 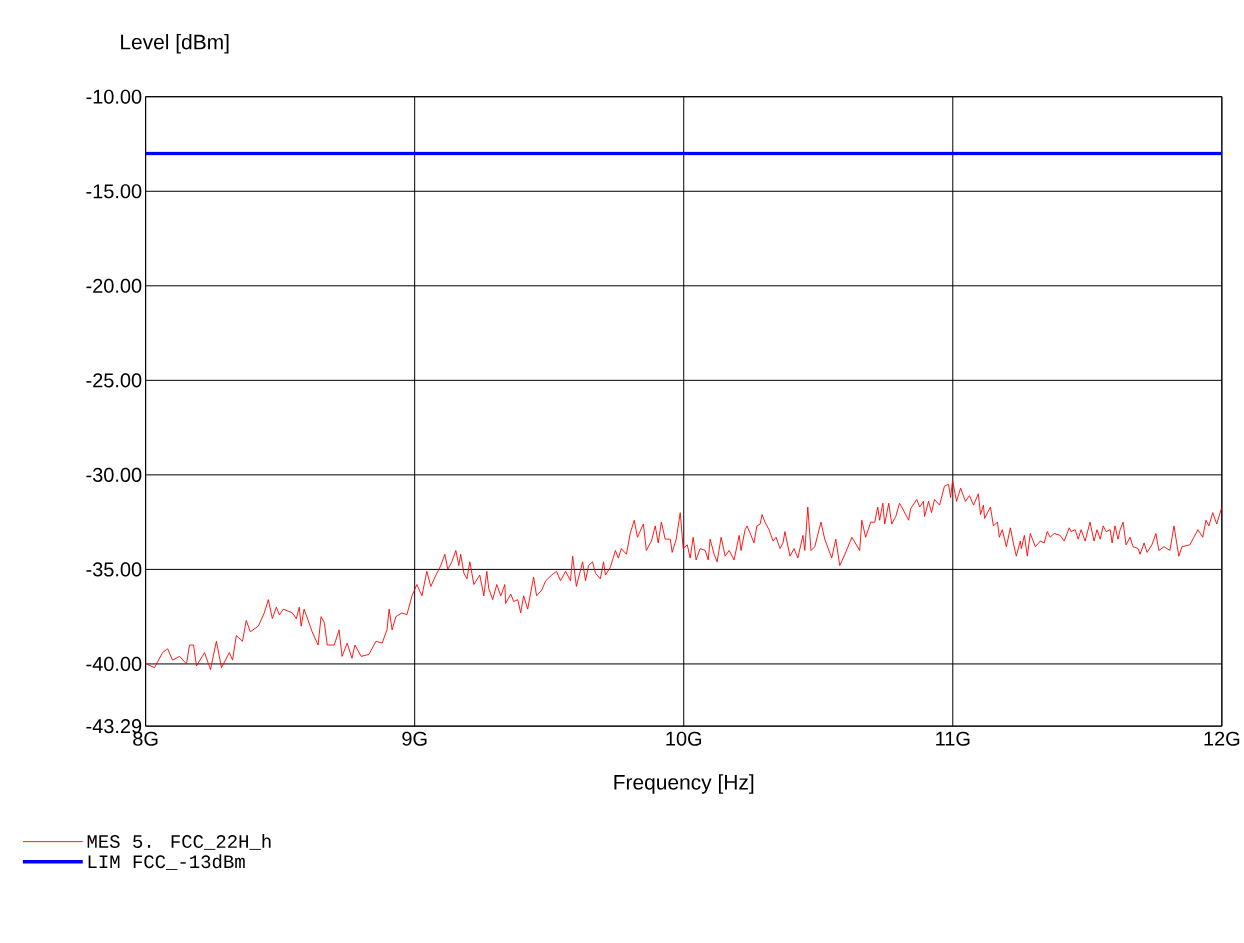 What do you see at coordinates (414, 738) in the screenshot?
I see `x-tick-label: 9G` at bounding box center [414, 738].